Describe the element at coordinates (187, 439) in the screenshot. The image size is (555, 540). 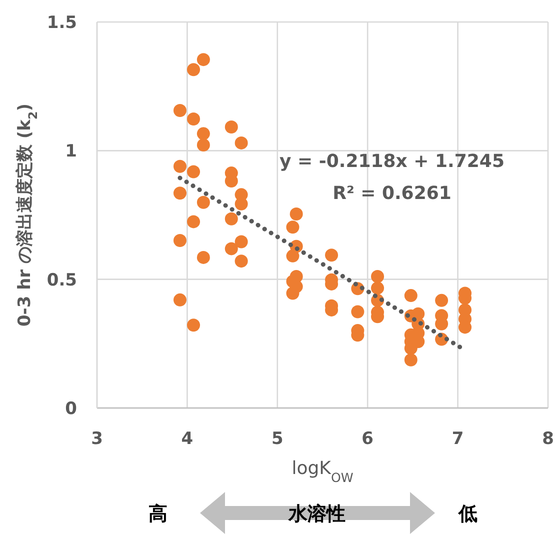
I see `x-tick-label: 4` at that location.